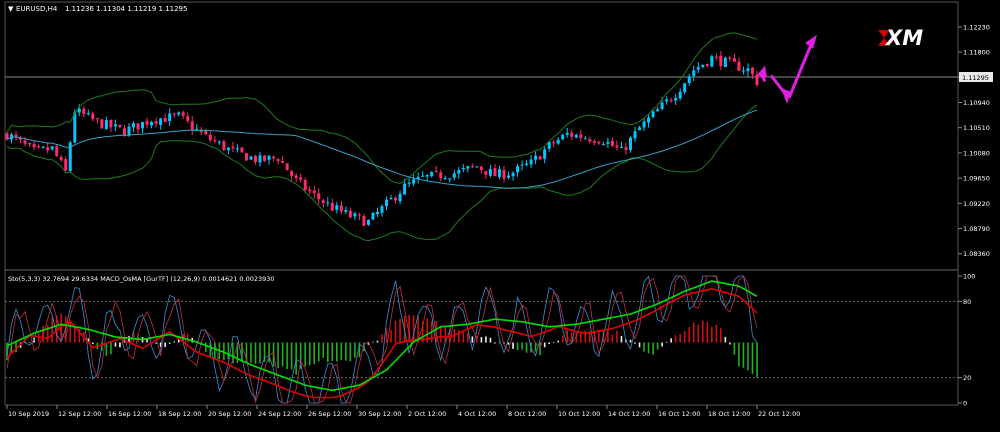 This screenshot has height=432, width=1000. What do you see at coordinates (976, 103) in the screenshot?
I see `price-tick-label: 1.10940` at bounding box center [976, 103].